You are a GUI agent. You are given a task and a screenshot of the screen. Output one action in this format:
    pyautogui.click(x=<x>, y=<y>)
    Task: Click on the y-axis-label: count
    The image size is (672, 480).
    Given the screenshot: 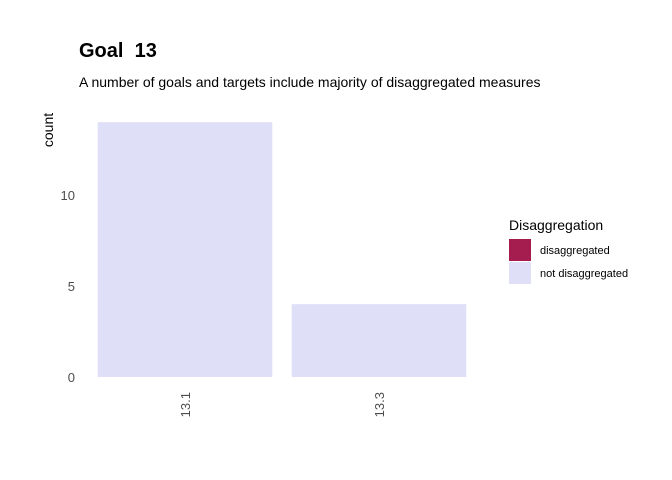 What is the action you would take?
    pyautogui.click(x=48, y=130)
    